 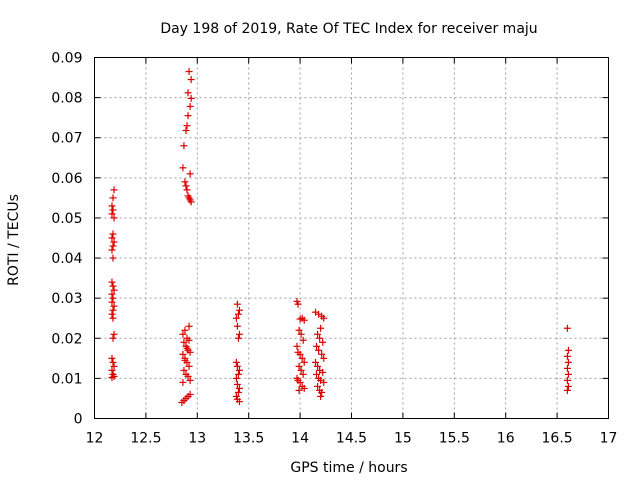 I want to click on x-tick-label: 12.5, so click(x=145, y=439).